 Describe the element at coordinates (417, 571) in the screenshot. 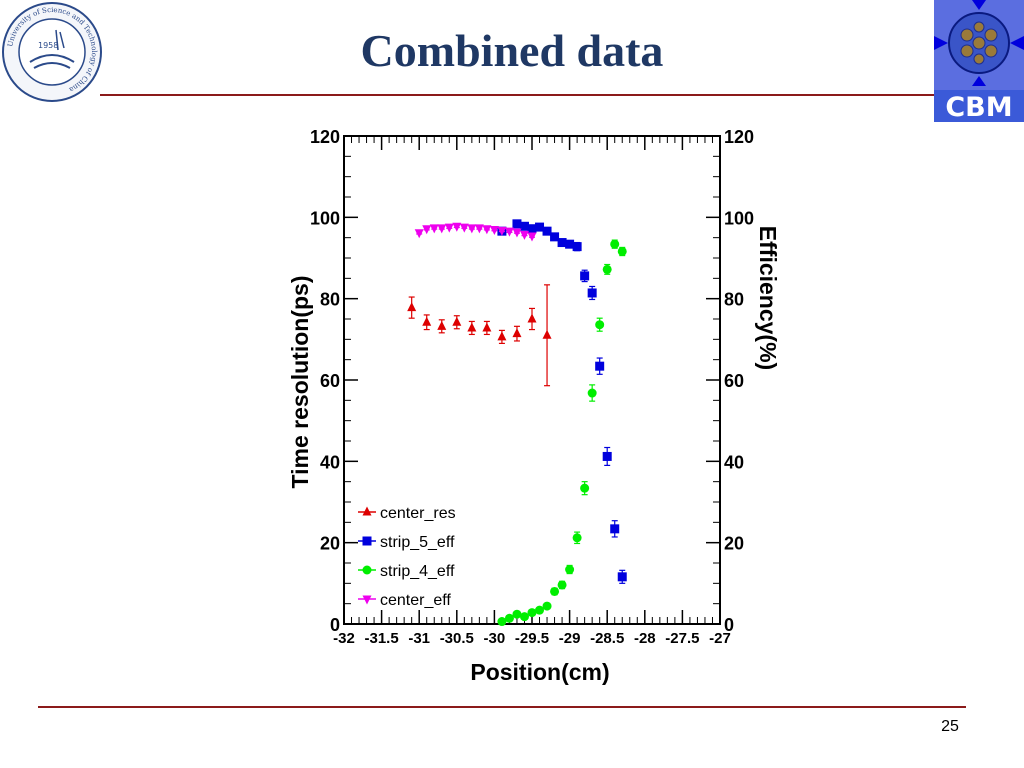

I see `legend-label: strip_4_eff` at that location.